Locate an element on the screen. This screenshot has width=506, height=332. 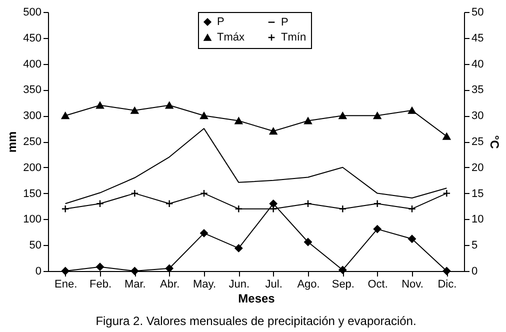
x-tick-label: Jun. is located at coordinates (239, 284).